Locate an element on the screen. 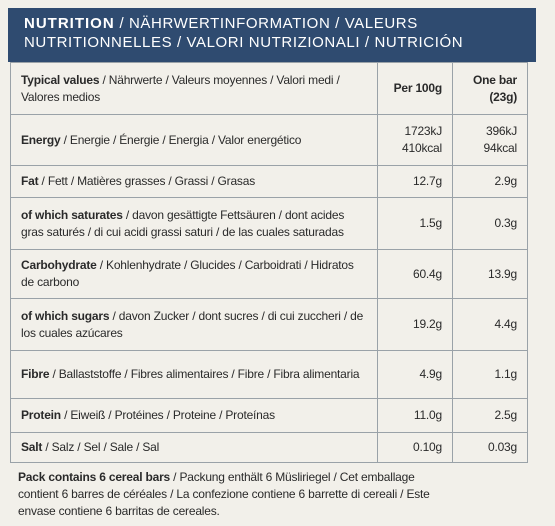 Image resolution: width=555 pixels, height=526 pixels. value-cell: 0.03g is located at coordinates (490, 447).